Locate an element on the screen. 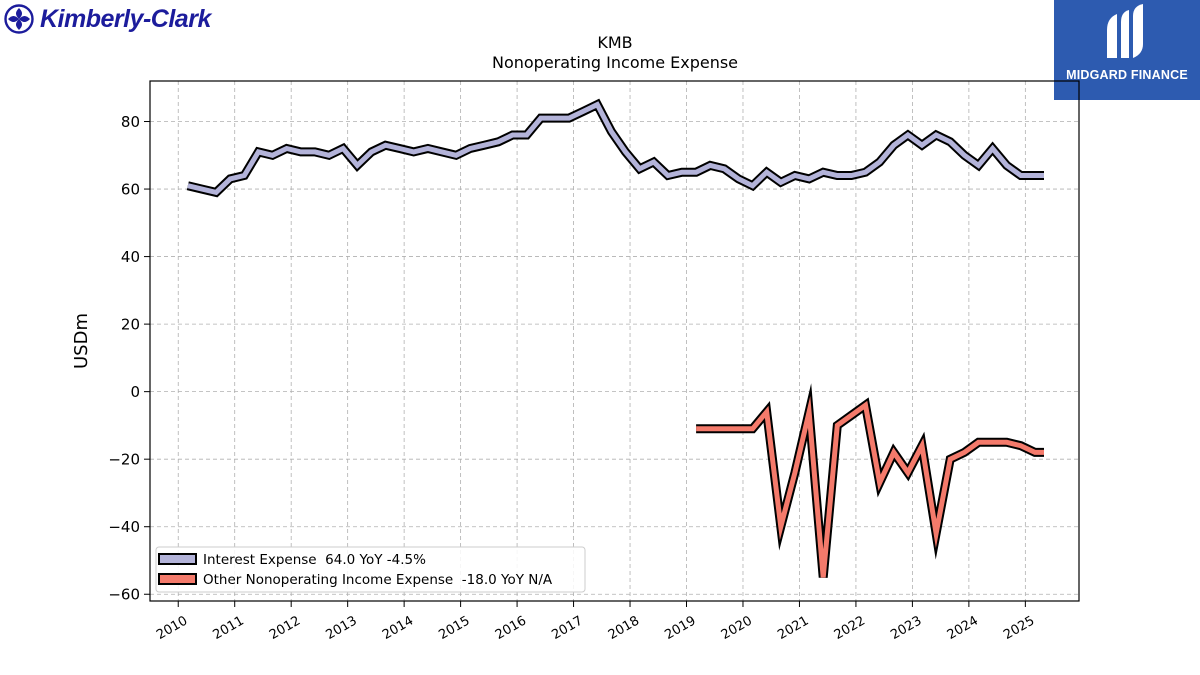 This screenshot has height=675, width=1200. kimberly-clark-logo: Kimberly-Clark is located at coordinates (107, 19).